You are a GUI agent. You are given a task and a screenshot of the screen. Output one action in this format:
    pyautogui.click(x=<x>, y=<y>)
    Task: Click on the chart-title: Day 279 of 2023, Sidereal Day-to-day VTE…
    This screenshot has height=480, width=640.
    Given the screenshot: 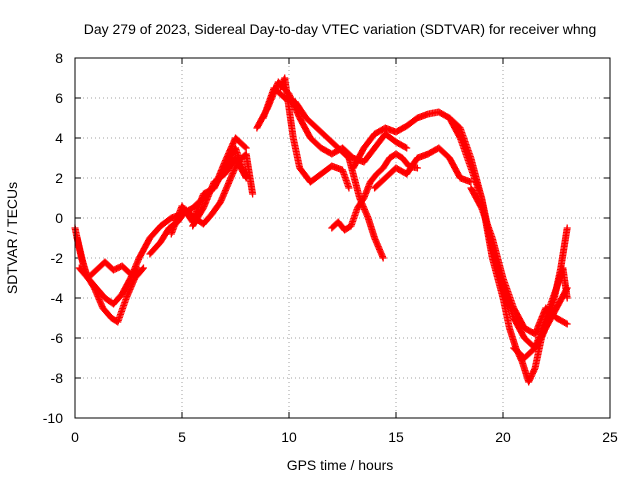 What is the action you would take?
    pyautogui.click(x=340, y=29)
    